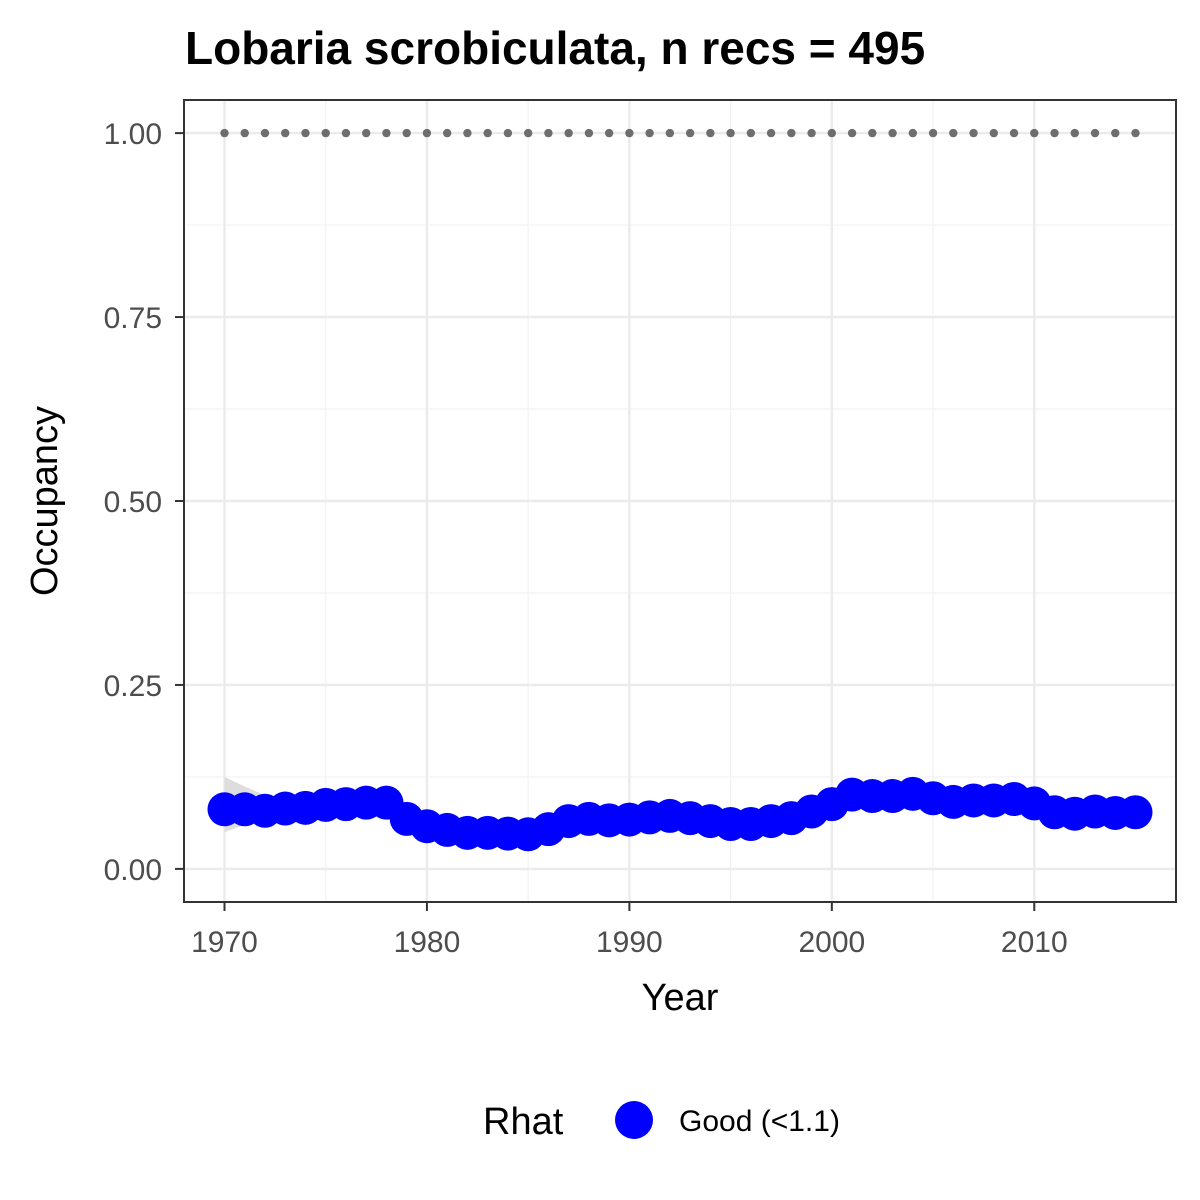 The height and width of the screenshot is (1200, 1200). I want to click on y-tick-label: 1.00, so click(133, 134).